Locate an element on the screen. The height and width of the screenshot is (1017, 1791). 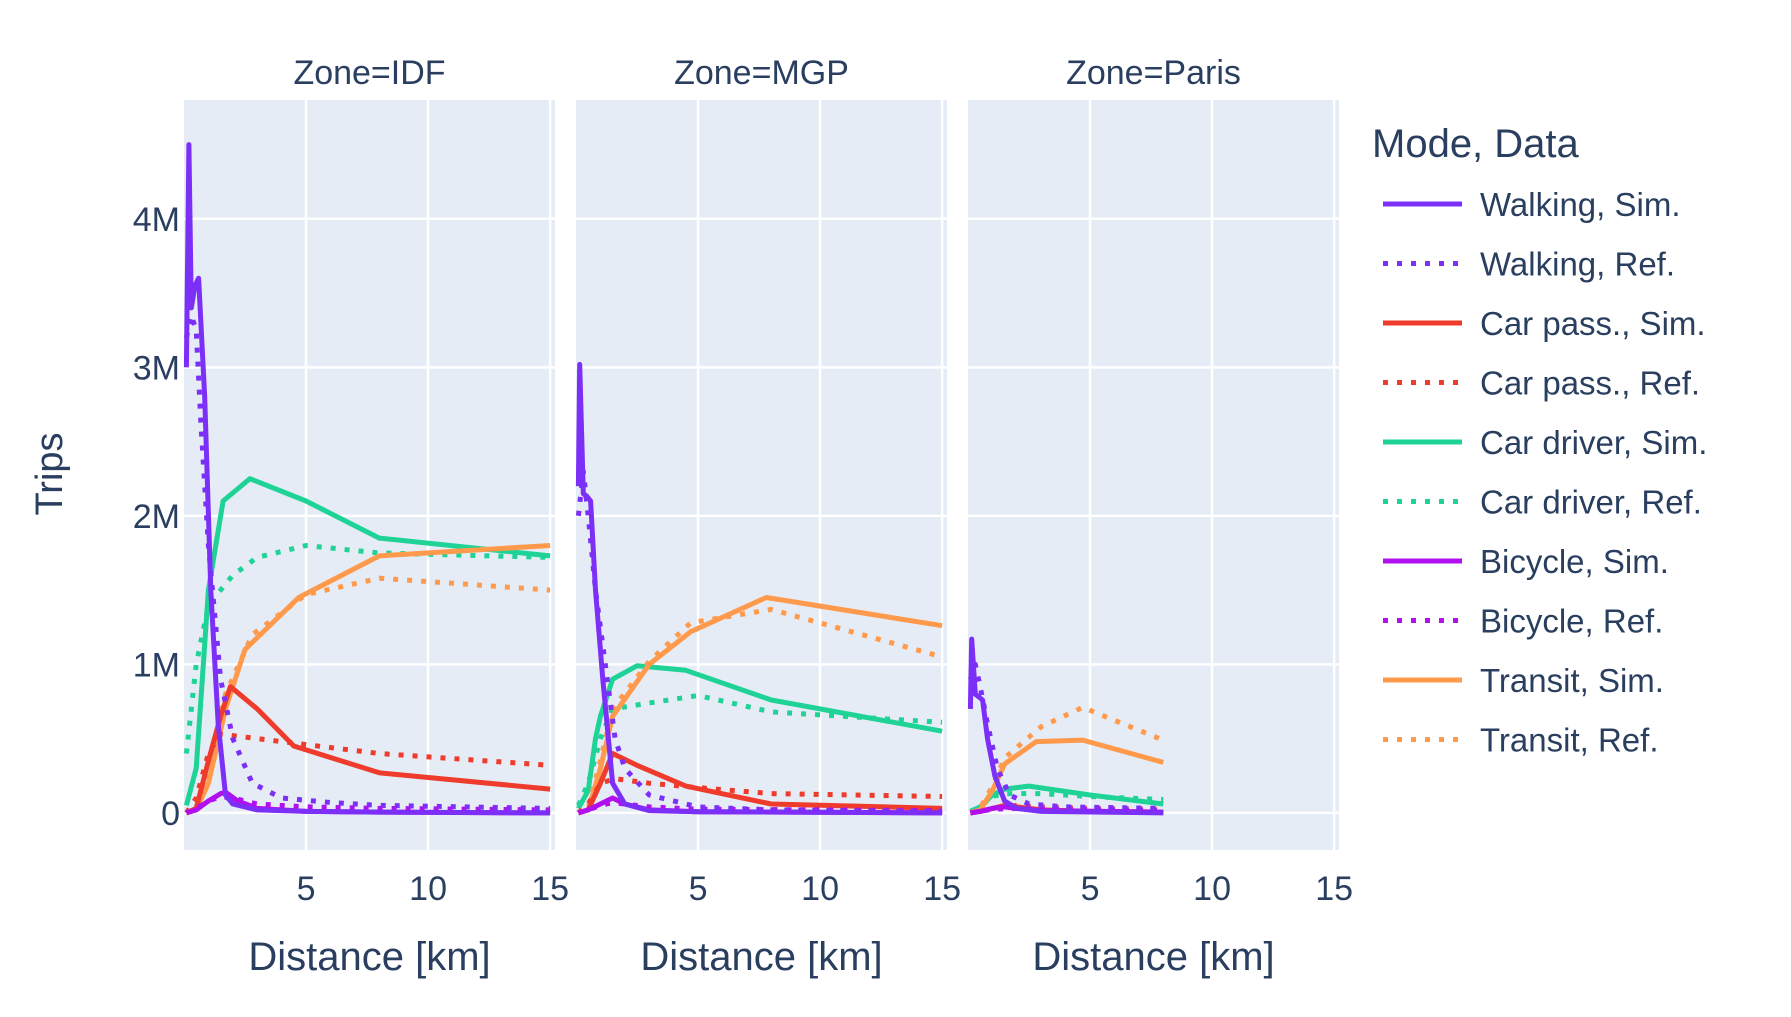
legend-item: Car pass., Ref. is located at coordinates (1541, 383).